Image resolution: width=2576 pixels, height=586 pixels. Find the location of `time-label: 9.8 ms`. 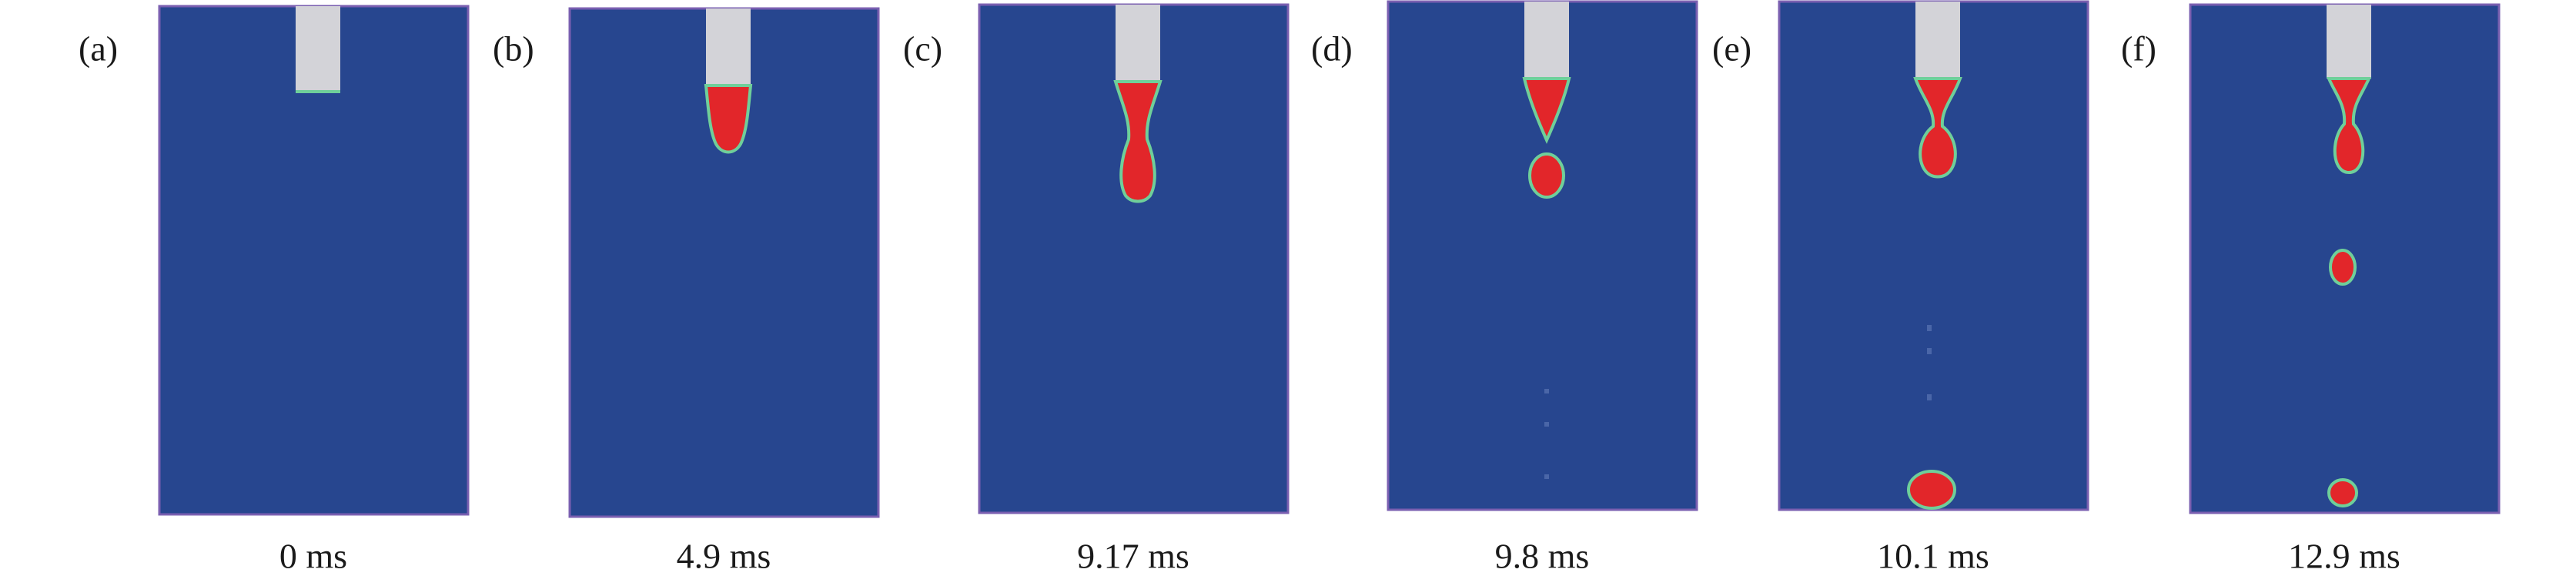

time-label: 9.8 ms is located at coordinates (1542, 556).